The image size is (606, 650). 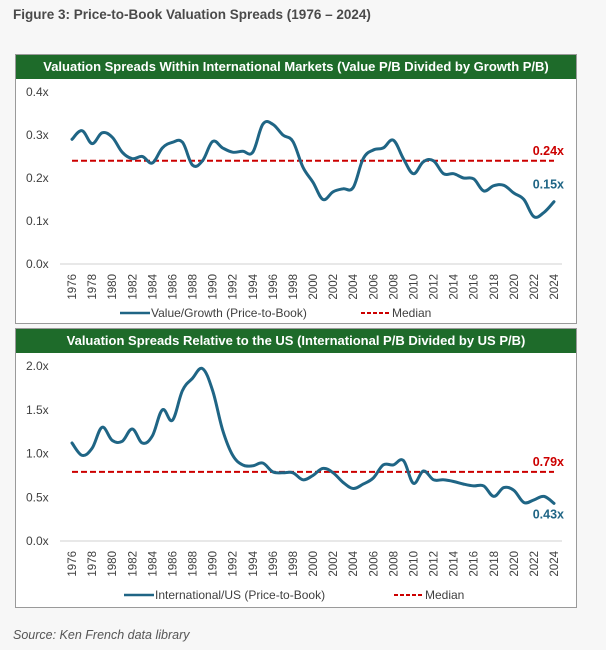 I want to click on y-tick-label: 0.2x, so click(x=37, y=178).